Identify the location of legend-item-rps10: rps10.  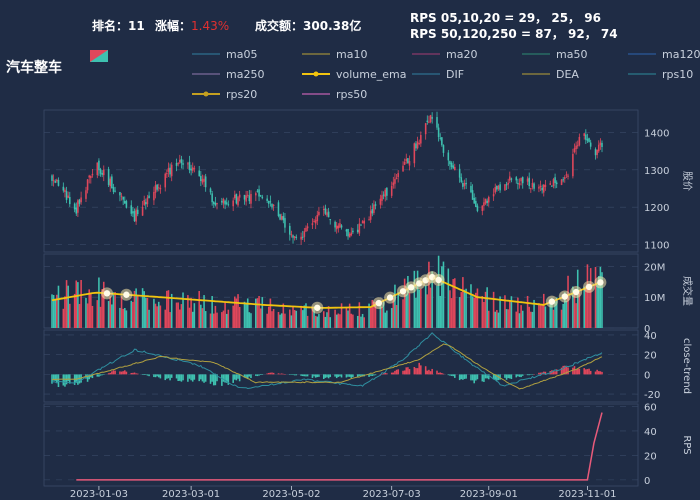
(660, 74).